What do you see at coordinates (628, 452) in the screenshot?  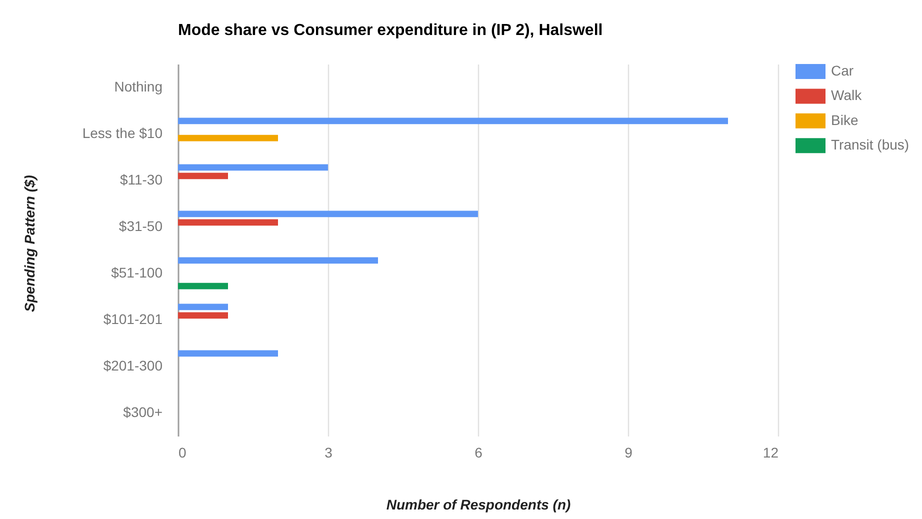 I see `x-tick-label: 9` at bounding box center [628, 452].